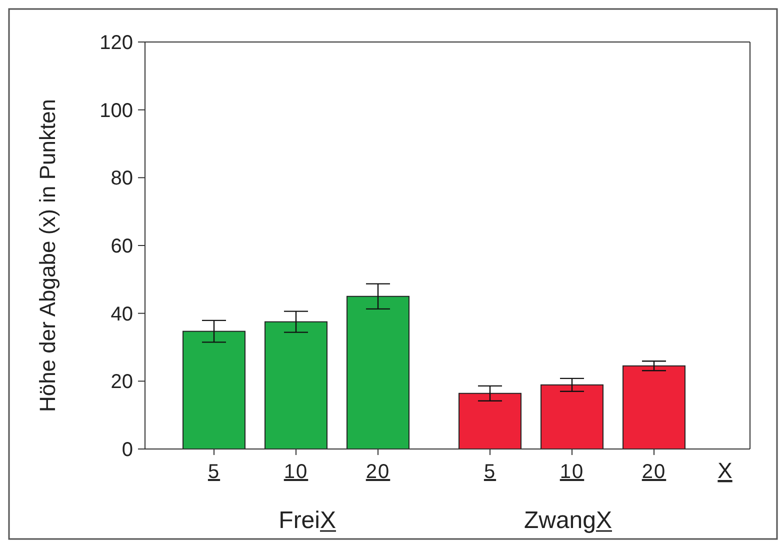 The height and width of the screenshot is (545, 784). What do you see at coordinates (116, 43) in the screenshot?
I see `y-tick-label: 120` at bounding box center [116, 43].